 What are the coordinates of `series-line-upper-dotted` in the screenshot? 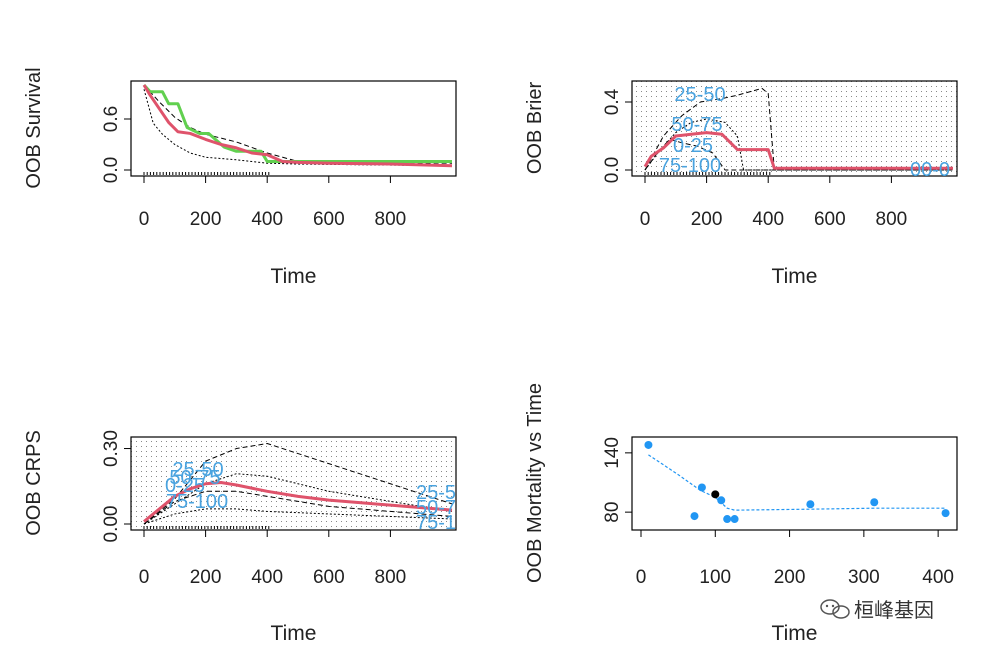 It's located at (298, 124).